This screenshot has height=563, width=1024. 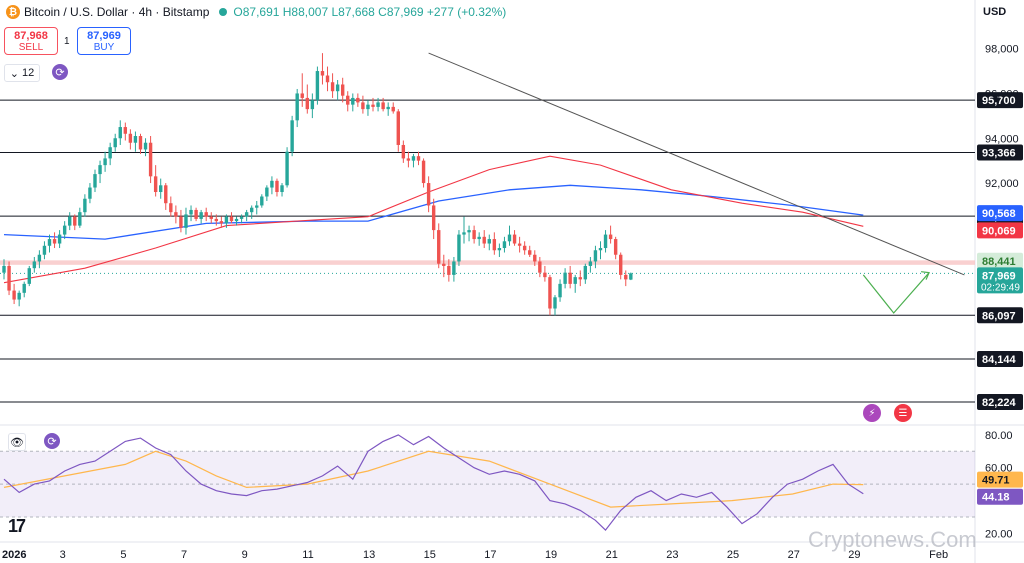 What do you see at coordinates (104, 41) in the screenshot?
I see `buy-button: 87,969 BUY` at bounding box center [104, 41].